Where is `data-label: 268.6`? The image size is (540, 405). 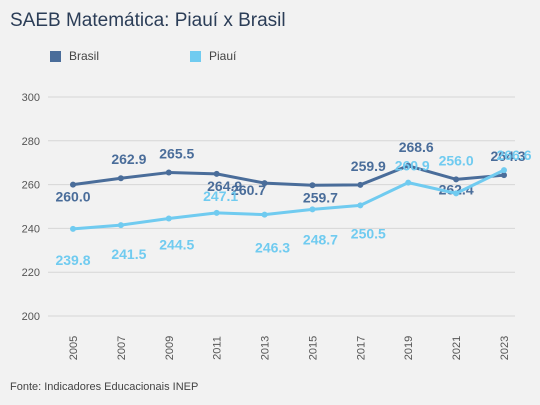 data-label: 268.6 is located at coordinates (416, 147).